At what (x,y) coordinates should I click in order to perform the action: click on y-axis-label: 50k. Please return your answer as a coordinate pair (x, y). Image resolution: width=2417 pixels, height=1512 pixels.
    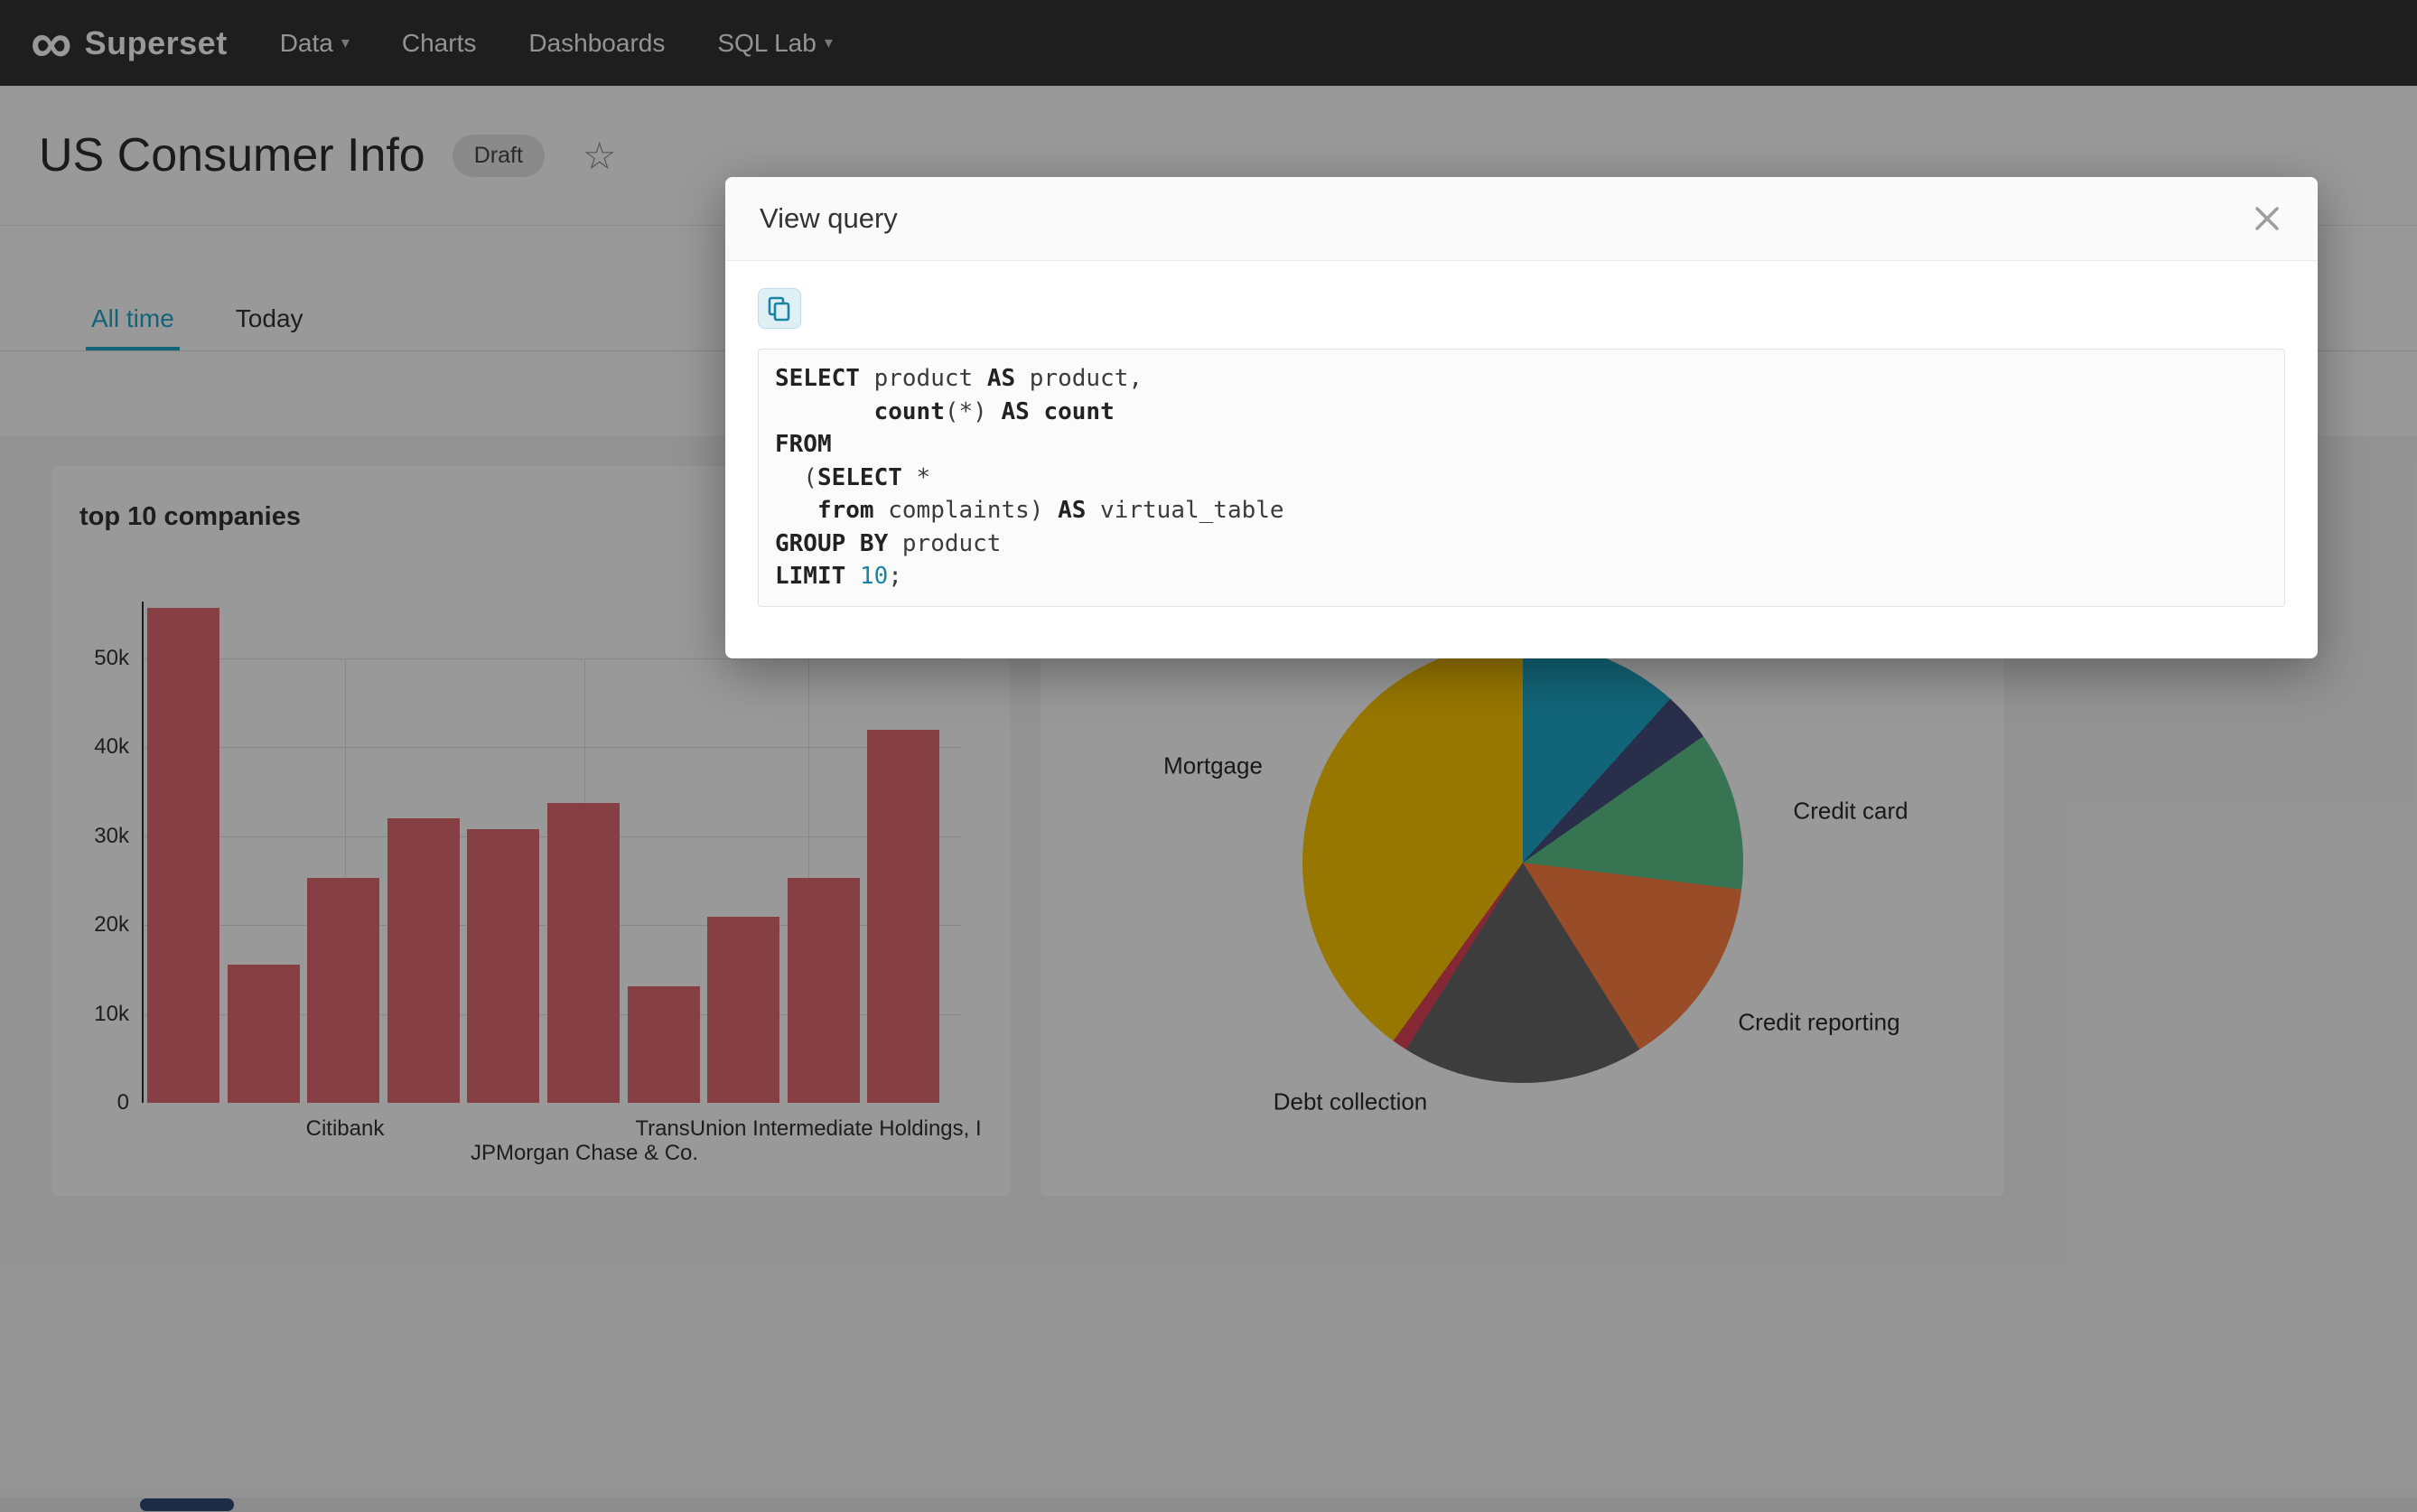
    Looking at the image, I should click on (112, 658).